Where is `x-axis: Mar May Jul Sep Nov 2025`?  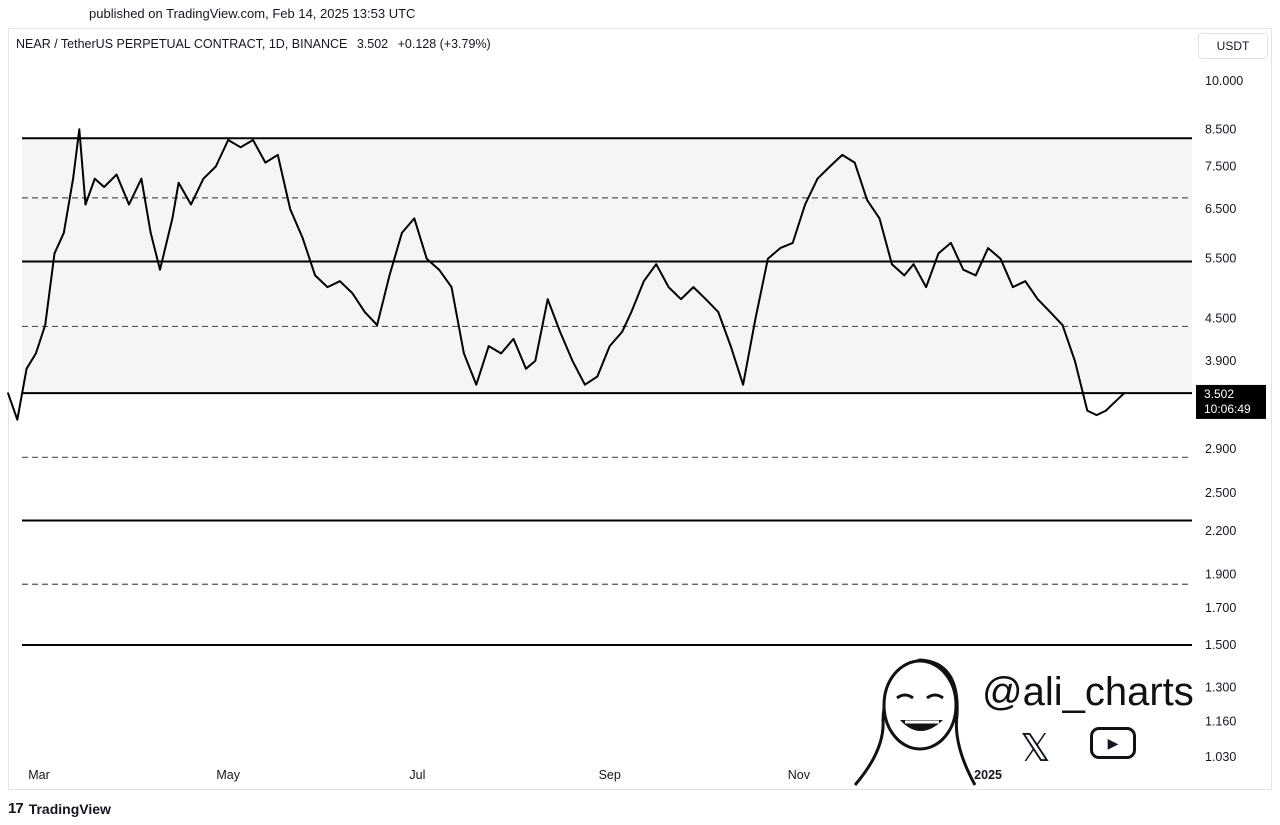 x-axis: Mar May Jul Sep Nov 2025 is located at coordinates (515, 775).